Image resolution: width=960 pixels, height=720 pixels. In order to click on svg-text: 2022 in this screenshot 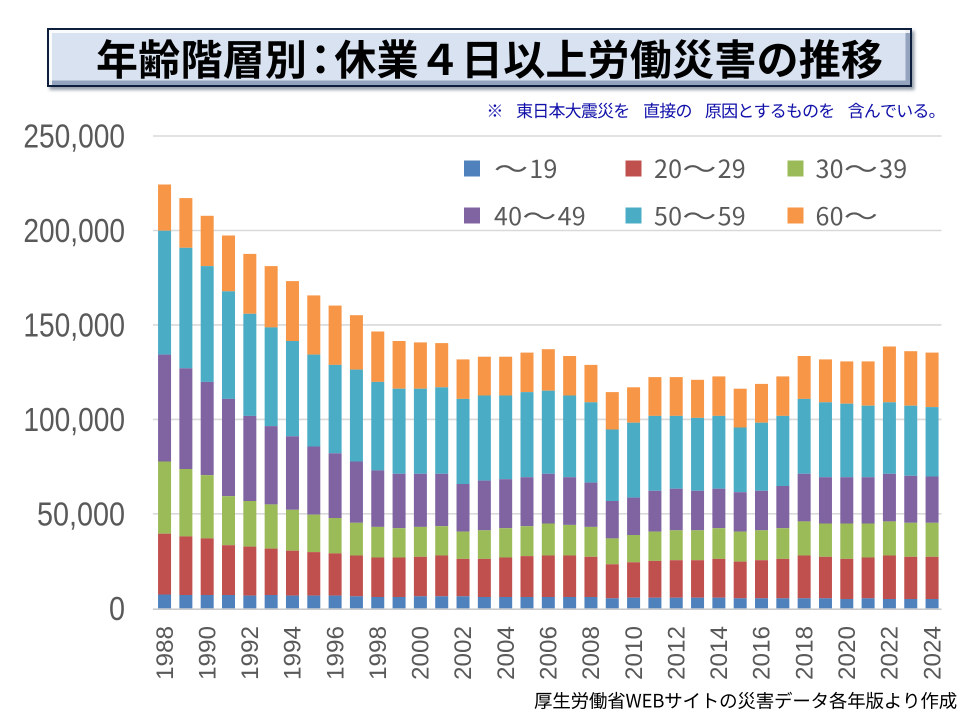, I will do `click(890, 653)`.